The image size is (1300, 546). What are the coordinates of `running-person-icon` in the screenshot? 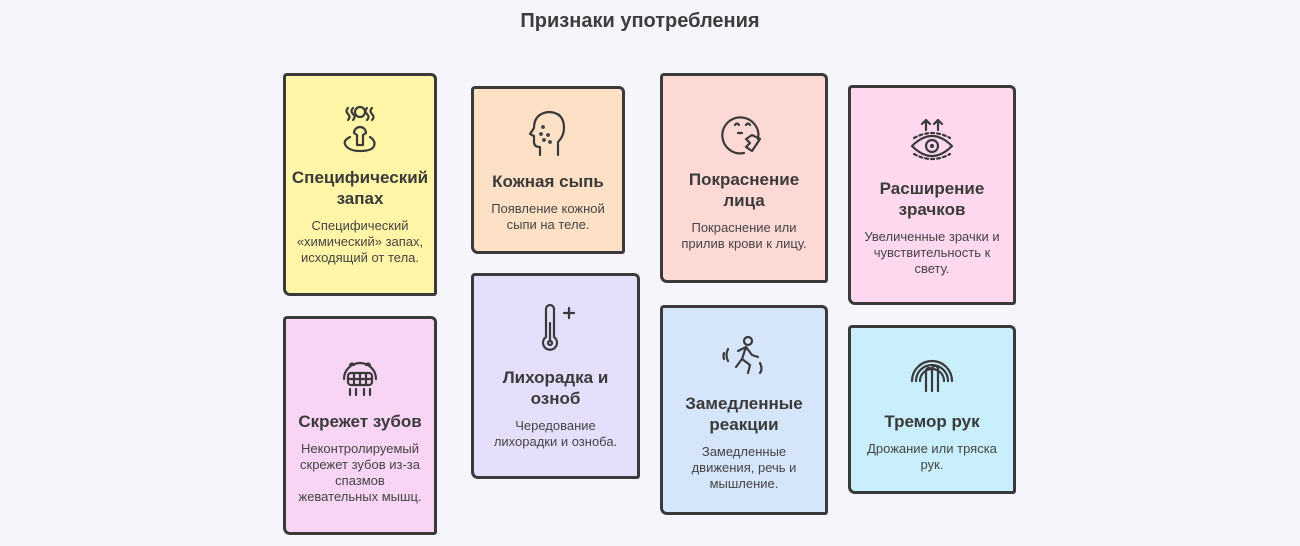 It's located at (744, 355).